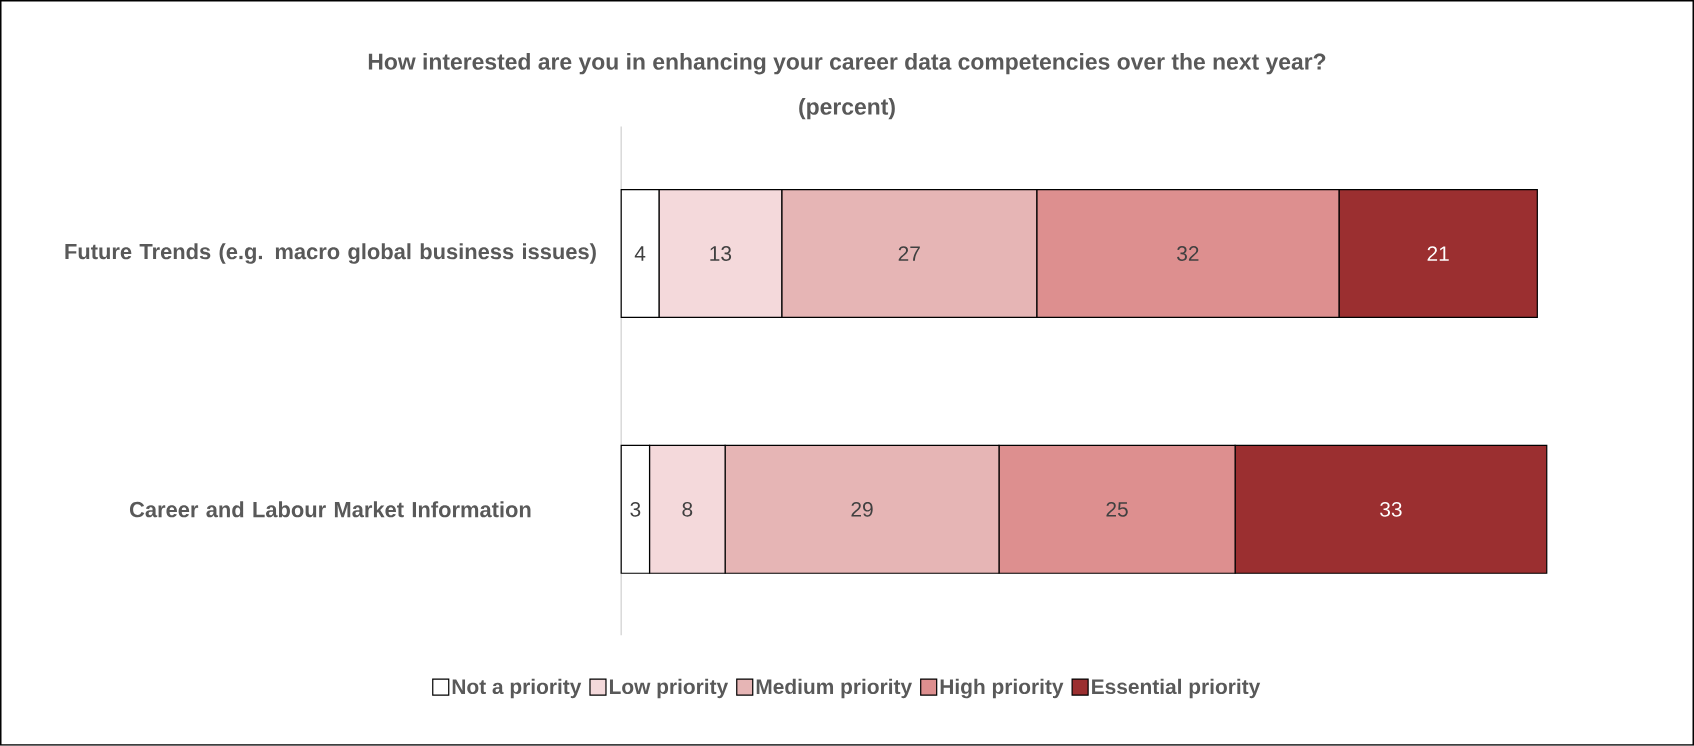 This screenshot has width=1694, height=746. I want to click on data-label: 27, so click(909, 253).